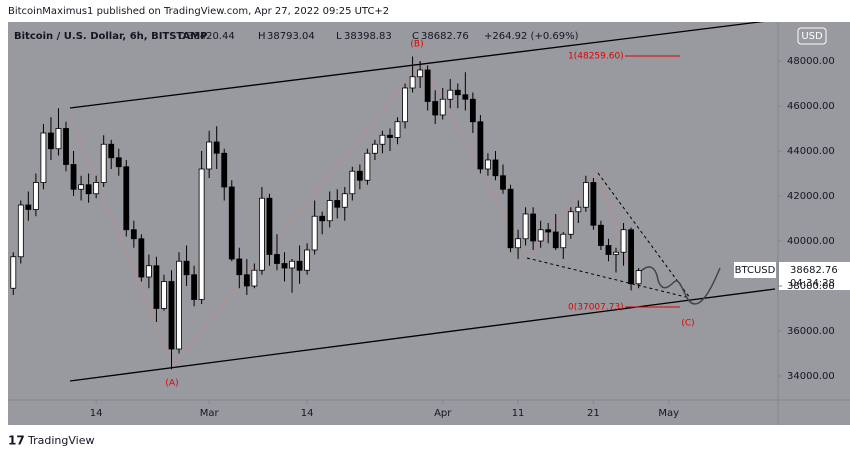 The height and width of the screenshot is (457, 850). I want to click on level-label: 1(48259.60), so click(596, 57).